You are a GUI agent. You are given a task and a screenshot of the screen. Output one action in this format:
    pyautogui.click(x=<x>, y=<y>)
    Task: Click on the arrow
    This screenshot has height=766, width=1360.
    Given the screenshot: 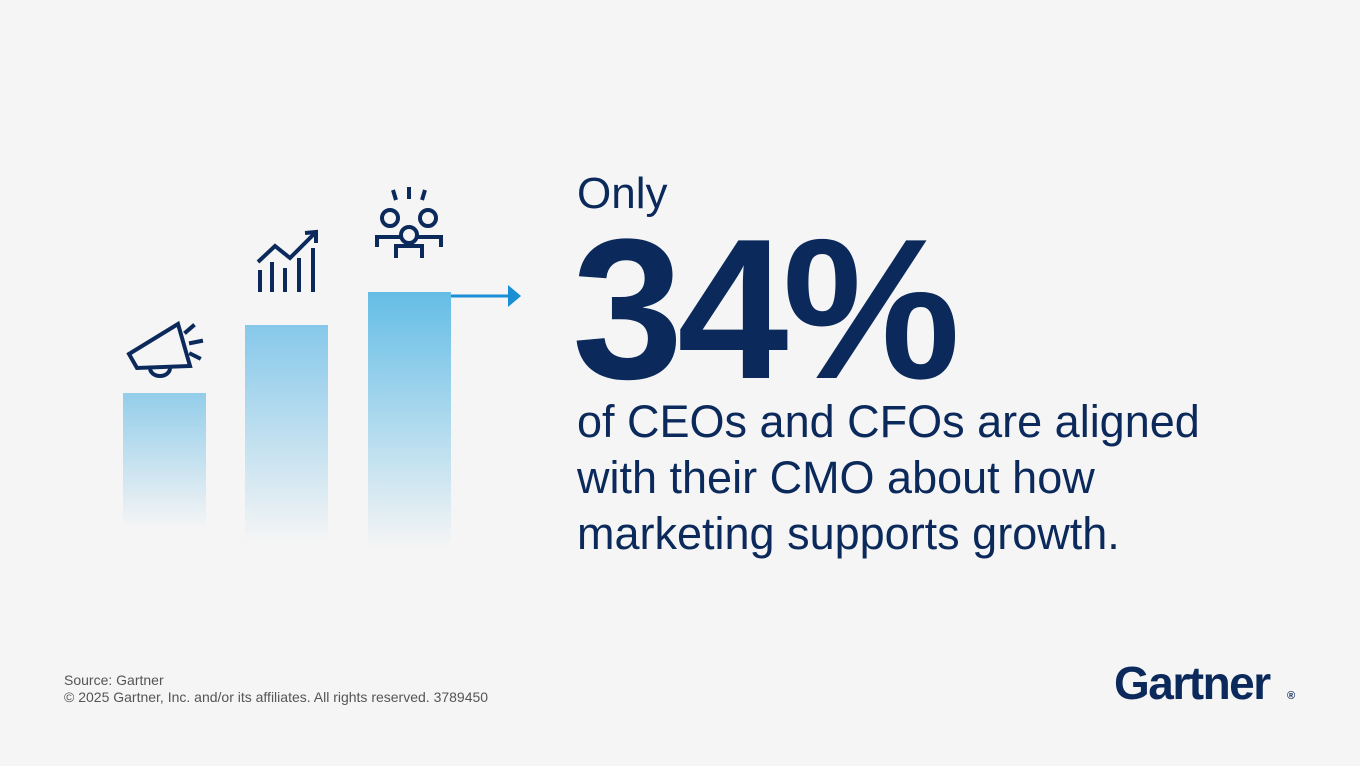 What is the action you would take?
    pyautogui.click(x=486, y=296)
    